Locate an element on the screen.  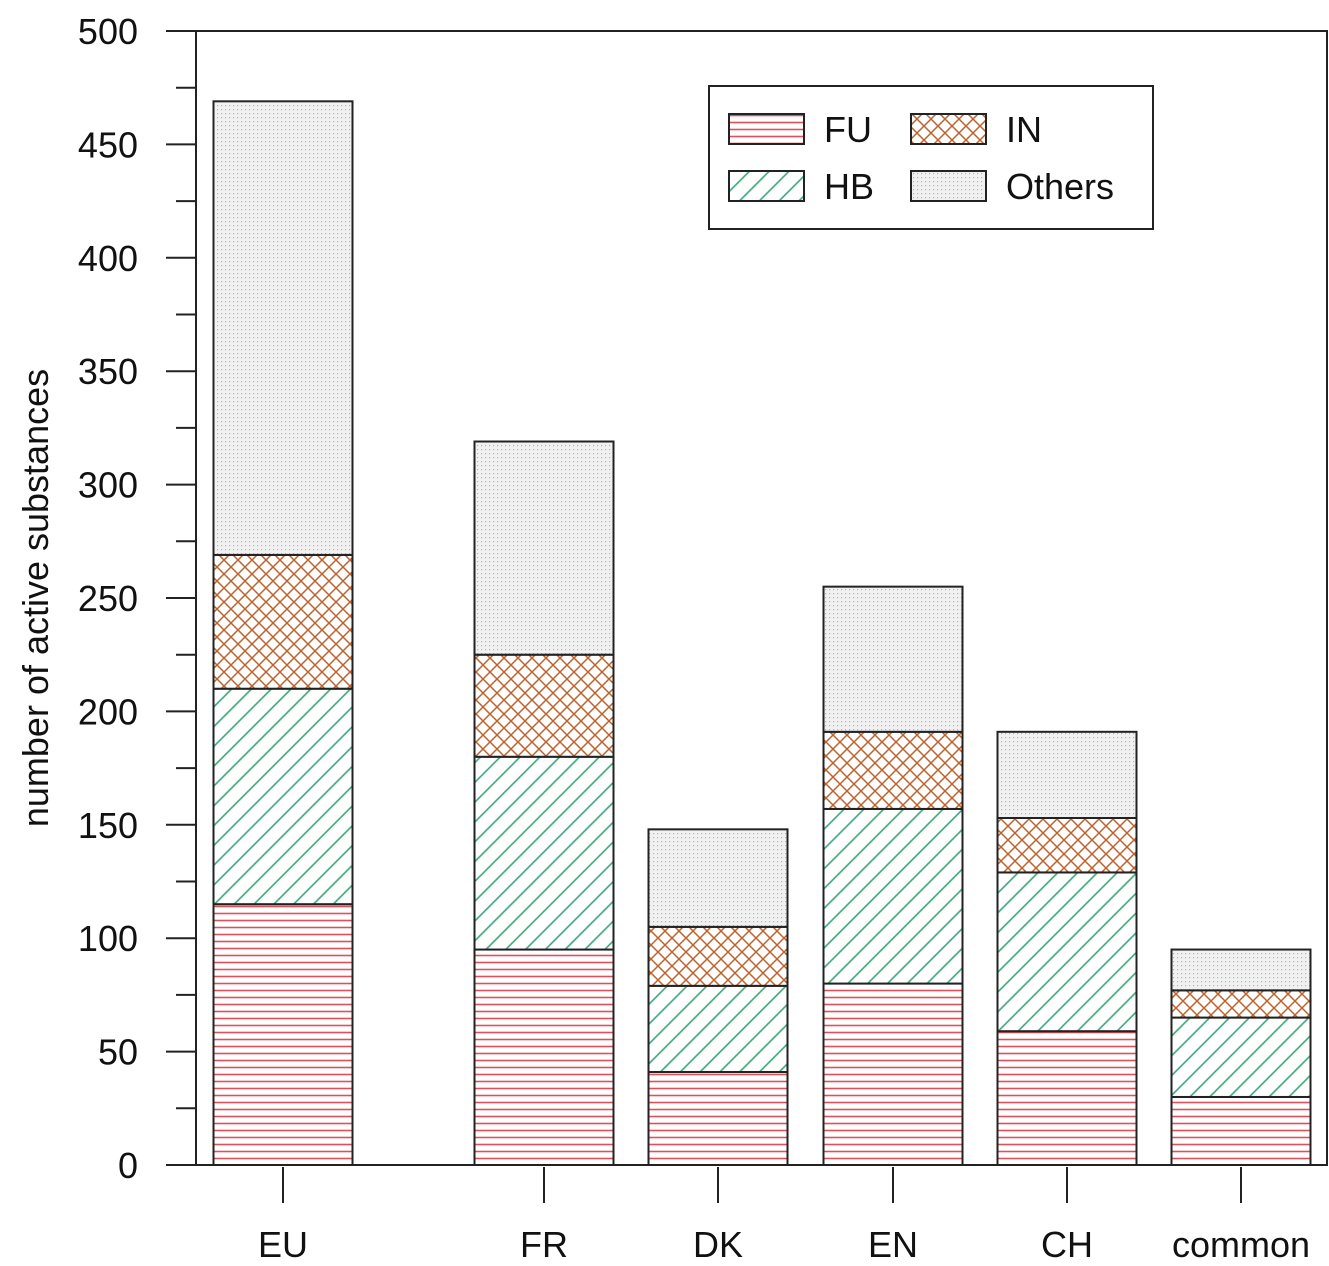
x-axis: EU FR DK EN CH common is located at coordinates (784, 1216).